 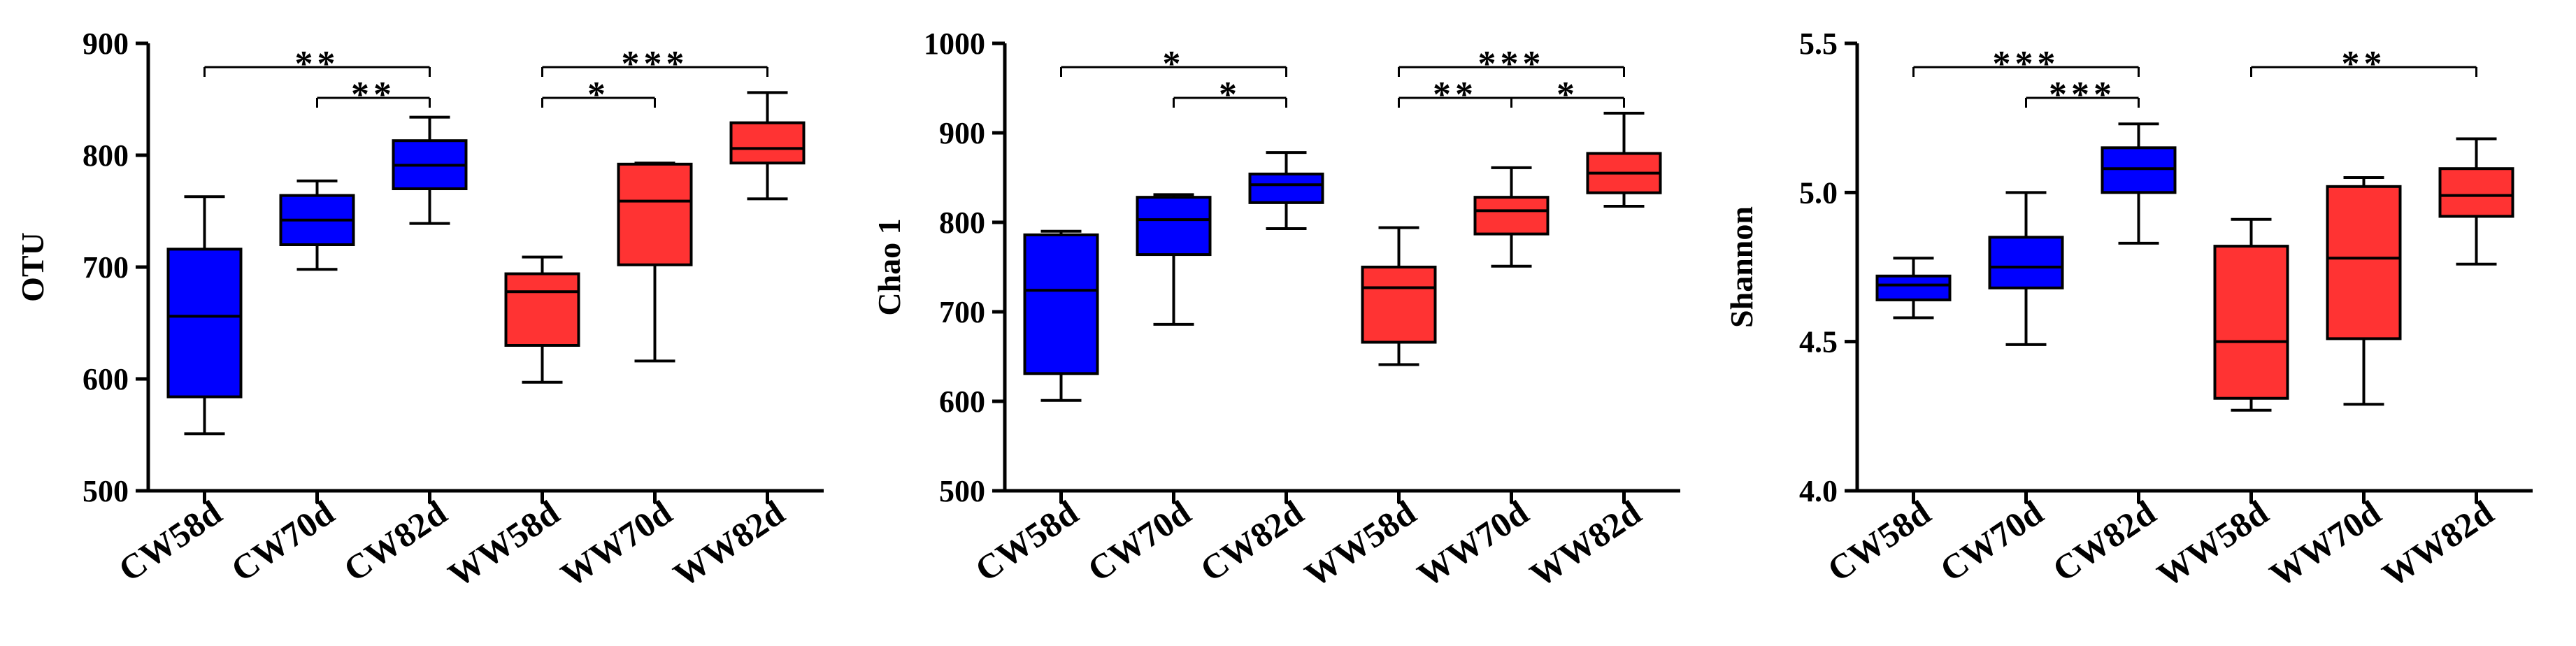 What do you see at coordinates (954, 44) in the screenshot?
I see `y-tick-label: 1000` at bounding box center [954, 44].